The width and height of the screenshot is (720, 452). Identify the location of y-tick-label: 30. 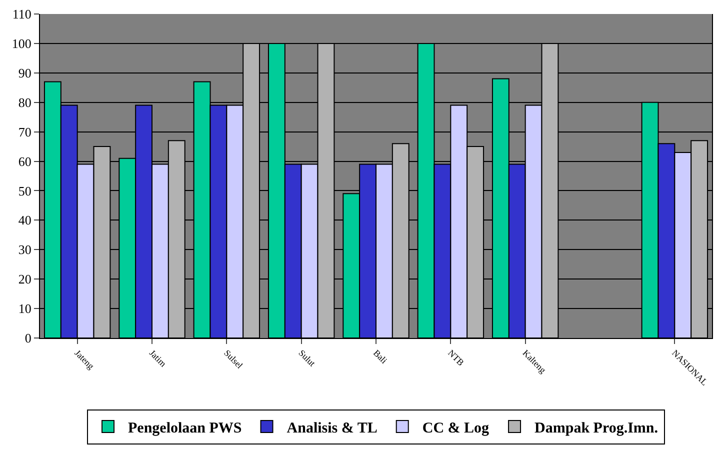
(25, 250).